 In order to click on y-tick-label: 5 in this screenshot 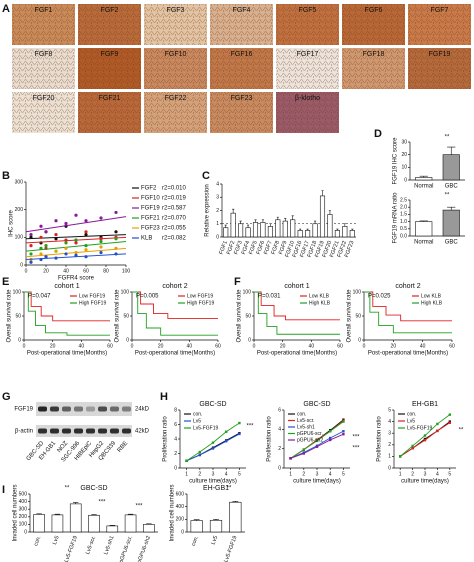, I will do `click(389, 410)`.